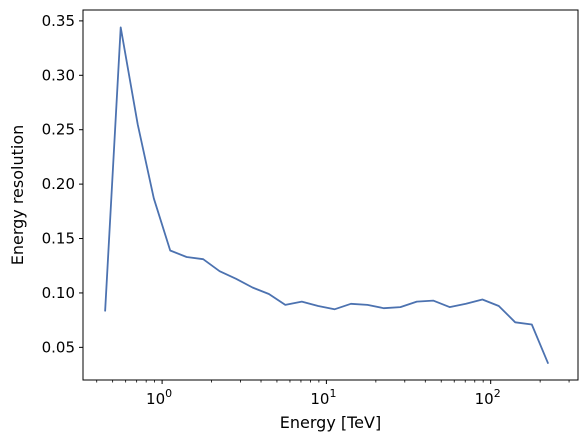 The width and height of the screenshot is (587, 442). What do you see at coordinates (58, 239) in the screenshot?
I see `y-tick-label: 0.15` at bounding box center [58, 239].